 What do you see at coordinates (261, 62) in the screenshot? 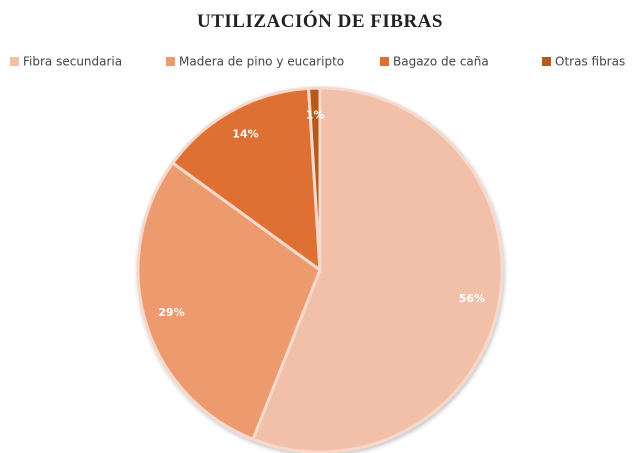
I see `legend-label: Madera de pino y eucaripto` at bounding box center [261, 62].